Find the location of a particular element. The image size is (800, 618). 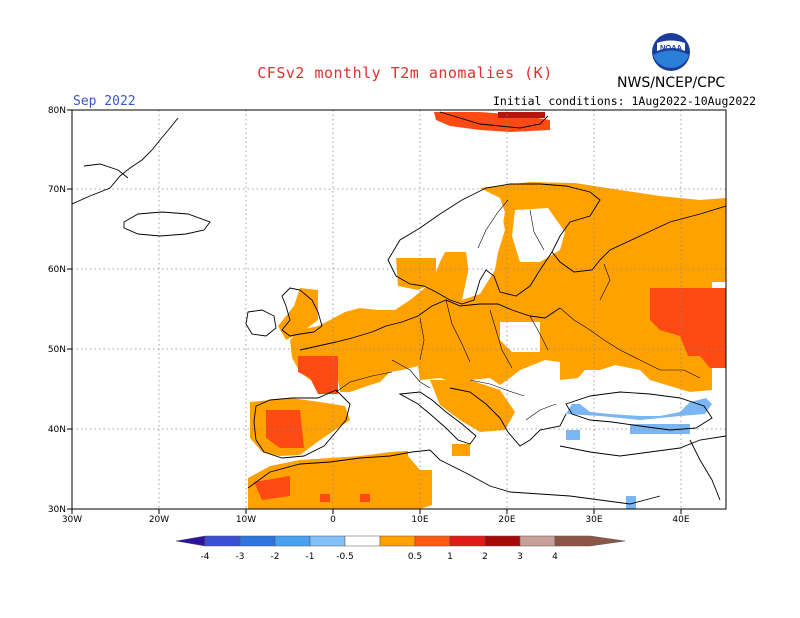

color-legend: -4 -3 -2 -1 -0.5 0.5 1 2 3 4 is located at coordinates (400, 548).